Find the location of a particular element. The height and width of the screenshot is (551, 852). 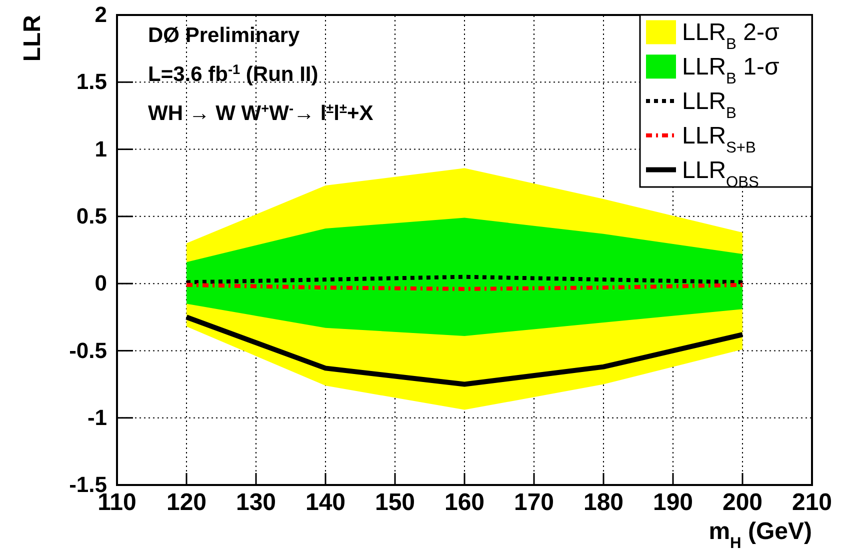

x-tick-label: 190 is located at coordinates (673, 502).